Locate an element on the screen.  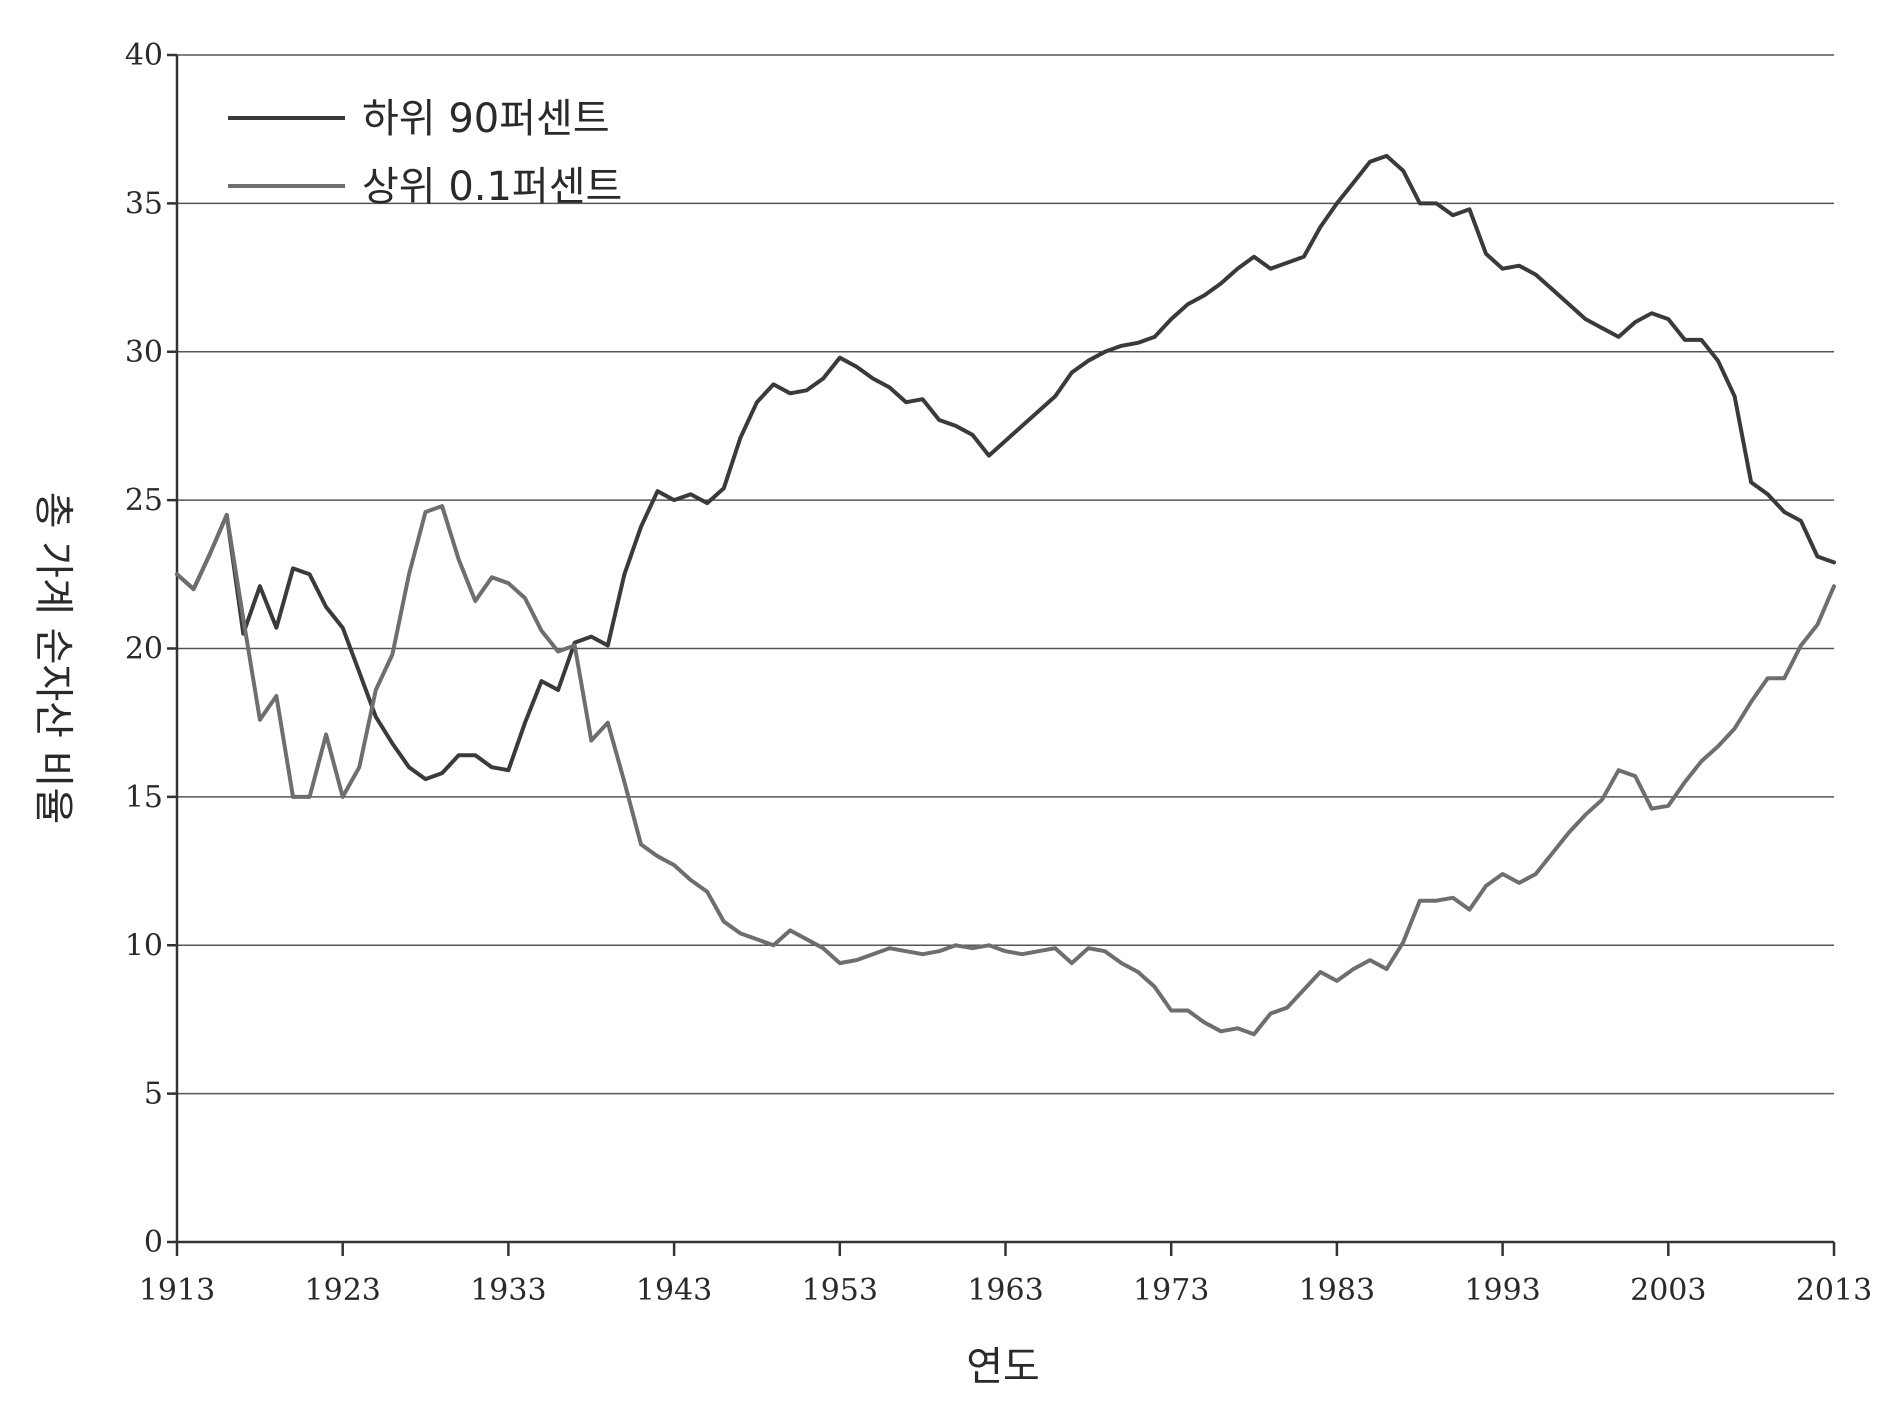
y-tick-label-30: 30 is located at coordinates (144, 352).